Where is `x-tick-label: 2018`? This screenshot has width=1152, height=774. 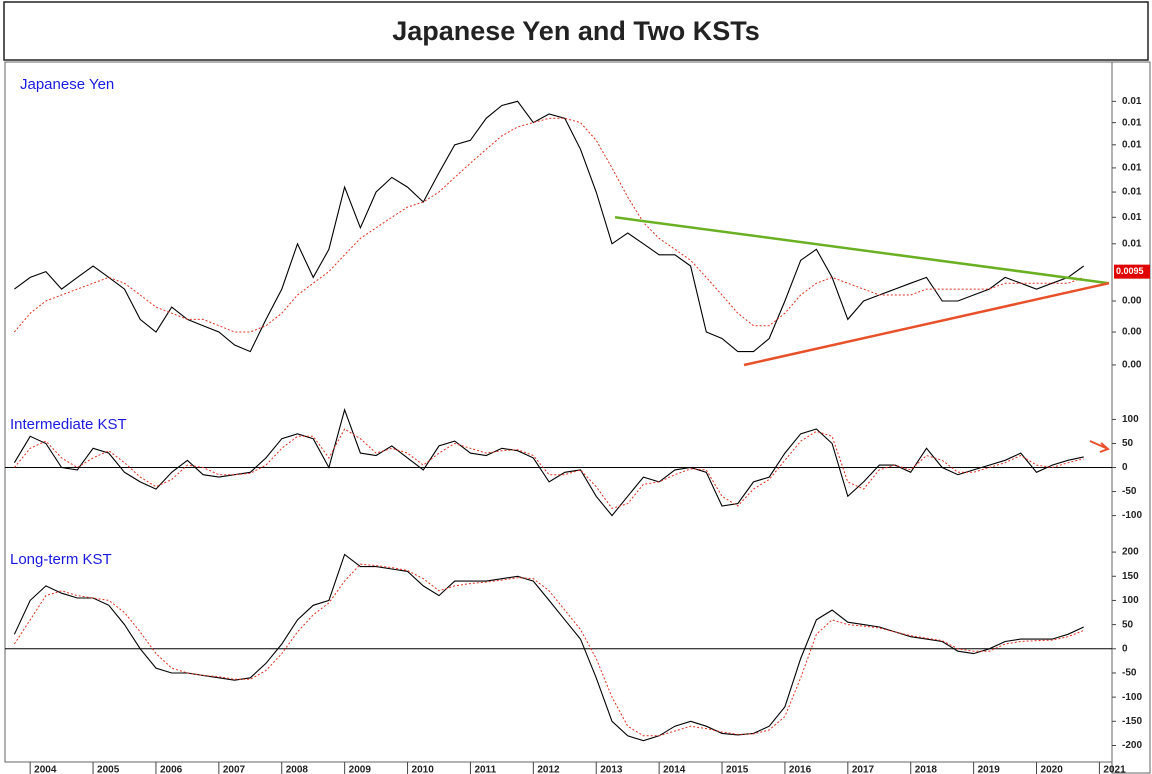
x-tick-label: 2018 is located at coordinates (926, 769).